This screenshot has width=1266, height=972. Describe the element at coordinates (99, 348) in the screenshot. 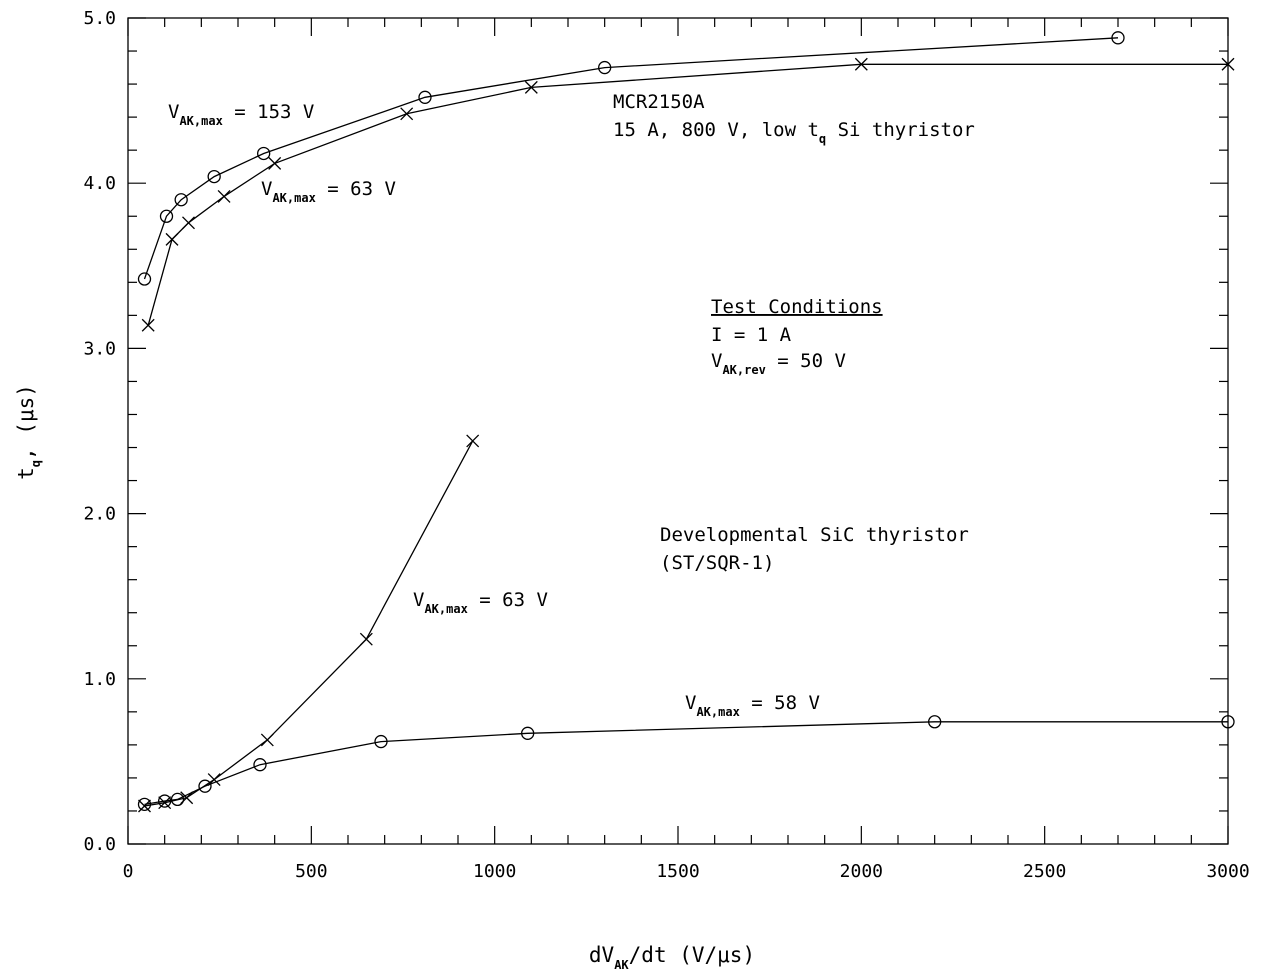

I see `y-tick-label: 3.0` at that location.